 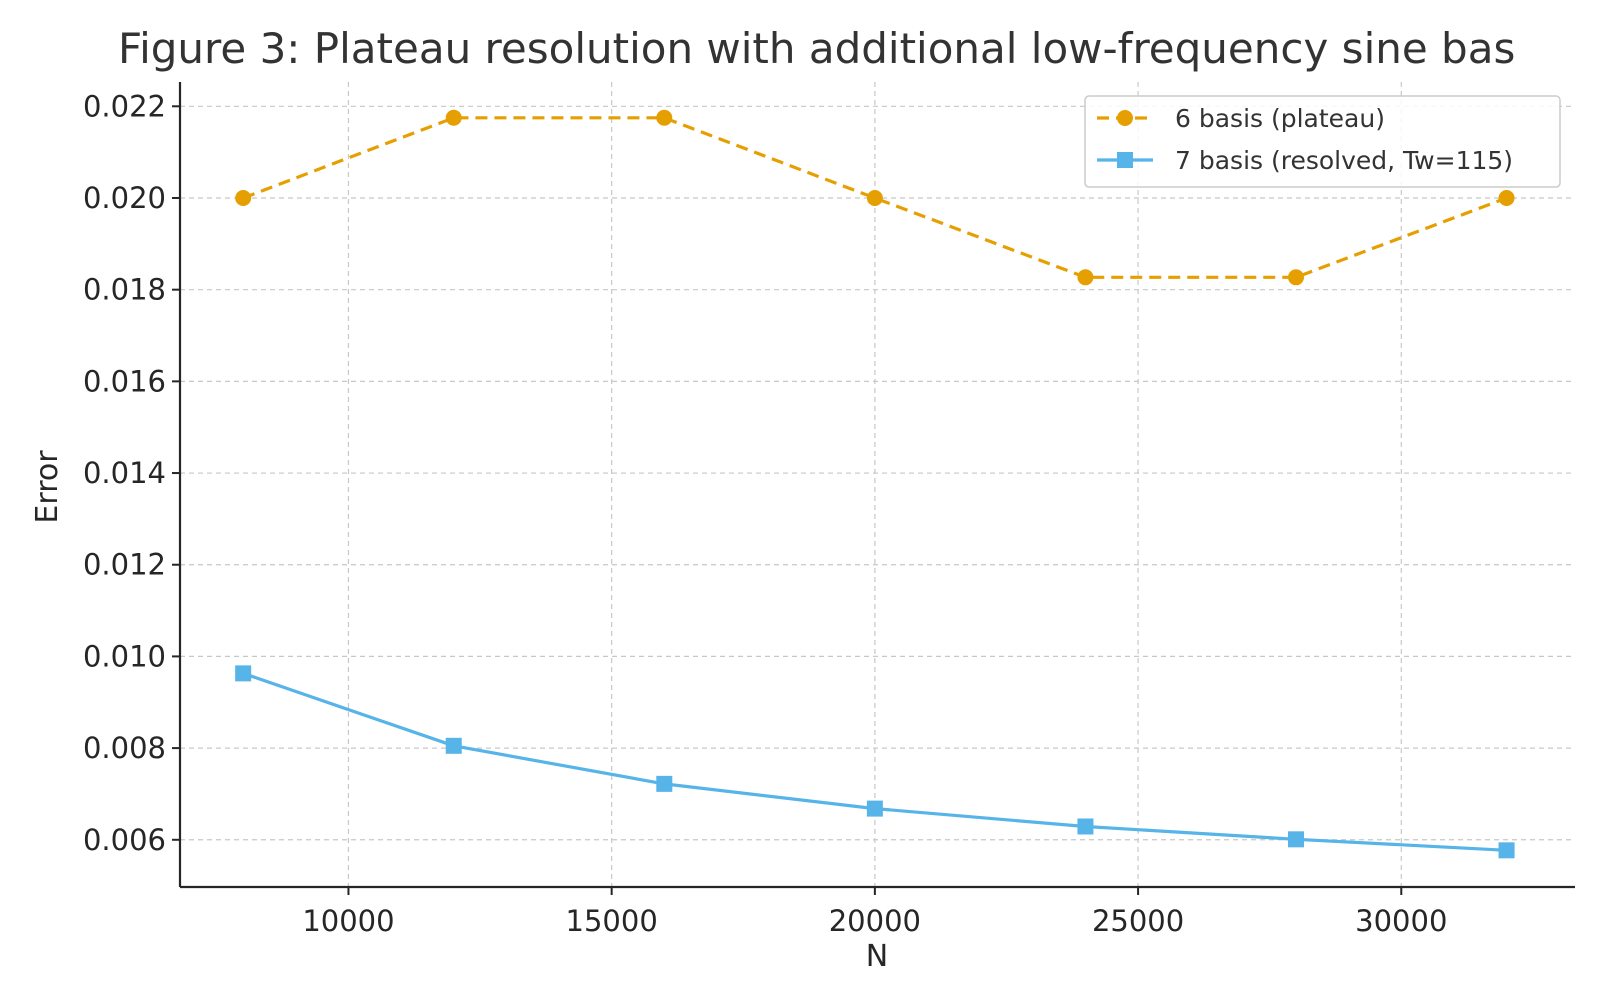 What do you see at coordinates (124, 565) in the screenshot?
I see `y-tick-label: 0.012` at bounding box center [124, 565].